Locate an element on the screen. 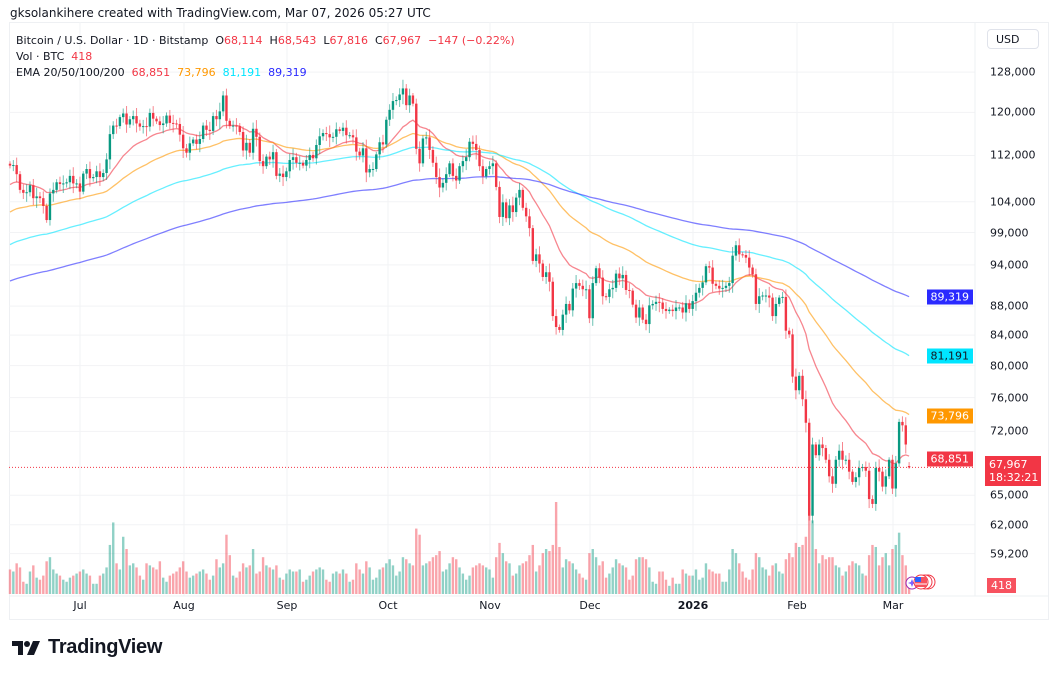  price-tick-label: 84,000 is located at coordinates (1009, 335).